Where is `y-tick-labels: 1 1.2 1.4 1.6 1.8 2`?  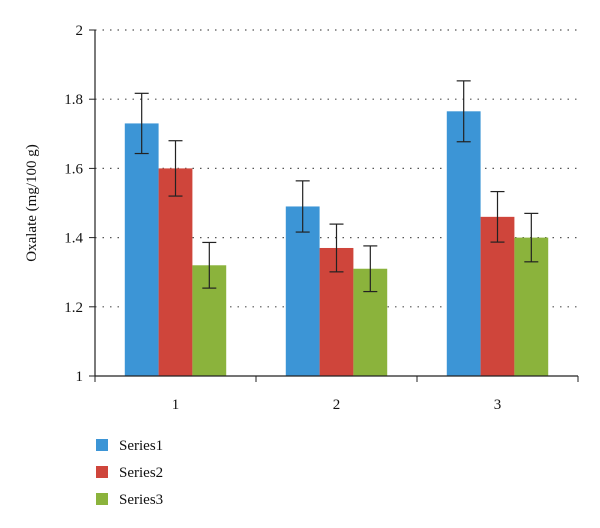 y-tick-labels: 1 1.2 1.4 1.6 1.8 2 is located at coordinates (73, 204).